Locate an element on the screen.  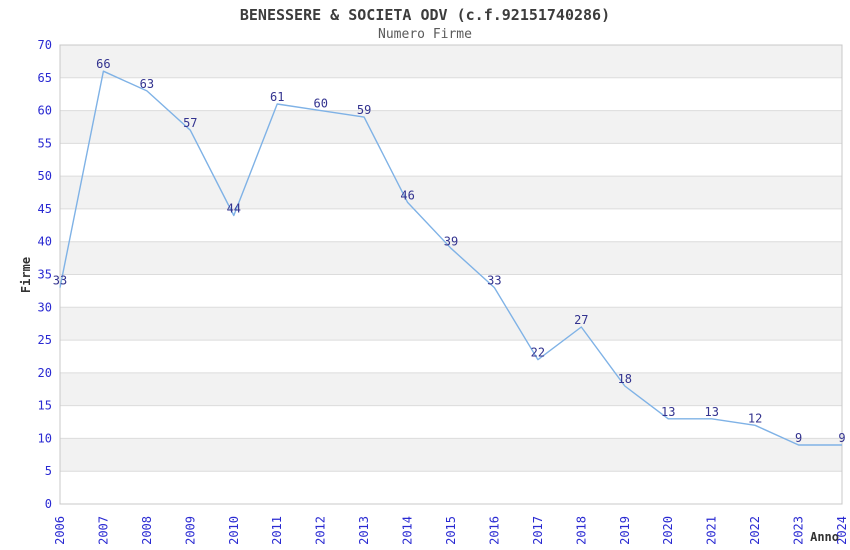
data-point-label: 61 is located at coordinates (277, 97).